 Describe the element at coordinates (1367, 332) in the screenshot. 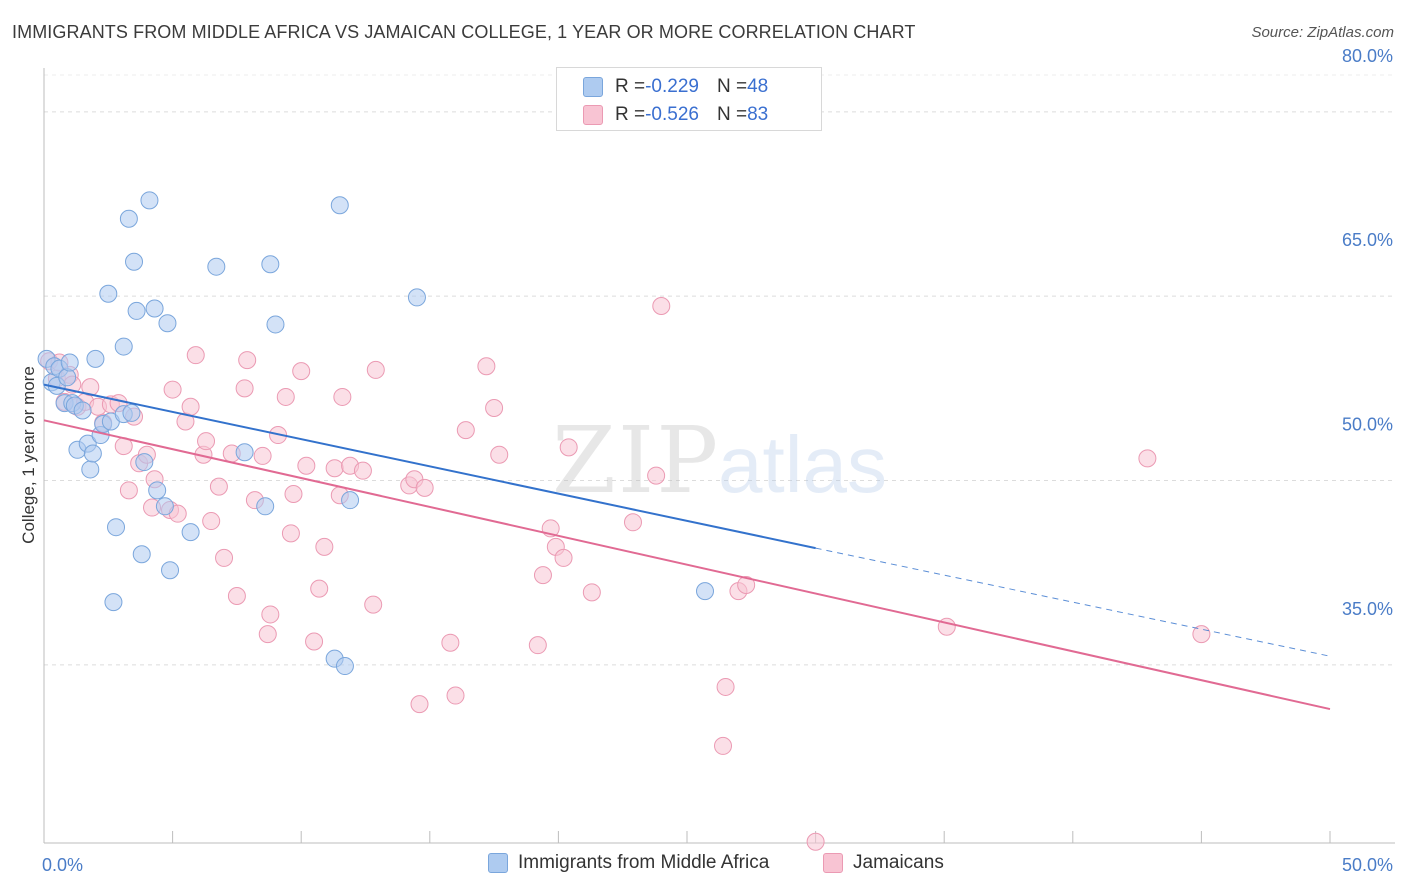

I see `y-tick-labels: 35.0% 50.0% 65.0% 80.0%` at that location.